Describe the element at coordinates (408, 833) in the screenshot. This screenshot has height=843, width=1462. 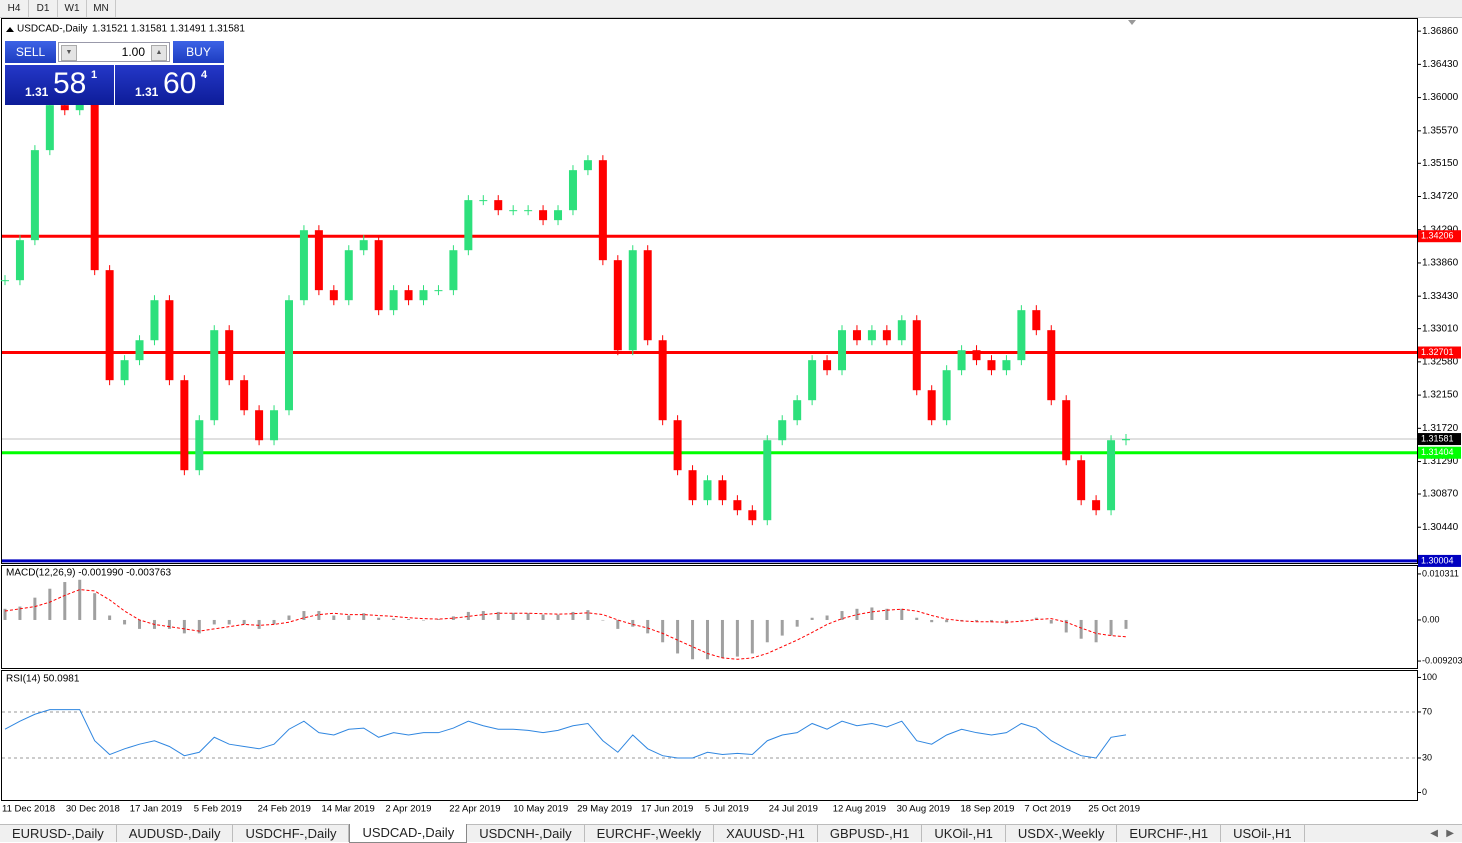
I see `chart-tab: USDCAD-,Daily` at that location.